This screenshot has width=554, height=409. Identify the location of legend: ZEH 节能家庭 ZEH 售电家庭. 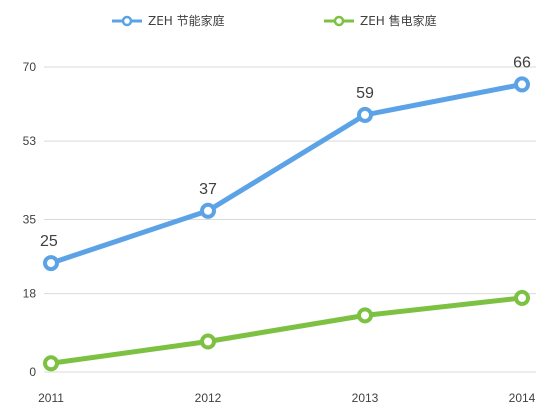
(274, 20).